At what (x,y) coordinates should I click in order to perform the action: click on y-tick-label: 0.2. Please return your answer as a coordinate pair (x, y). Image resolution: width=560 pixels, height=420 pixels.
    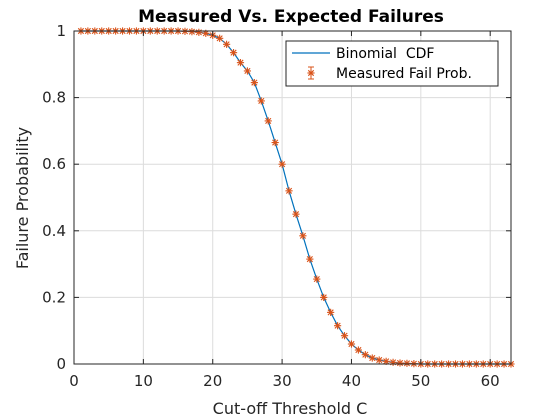
    Looking at the image, I should click on (54, 297).